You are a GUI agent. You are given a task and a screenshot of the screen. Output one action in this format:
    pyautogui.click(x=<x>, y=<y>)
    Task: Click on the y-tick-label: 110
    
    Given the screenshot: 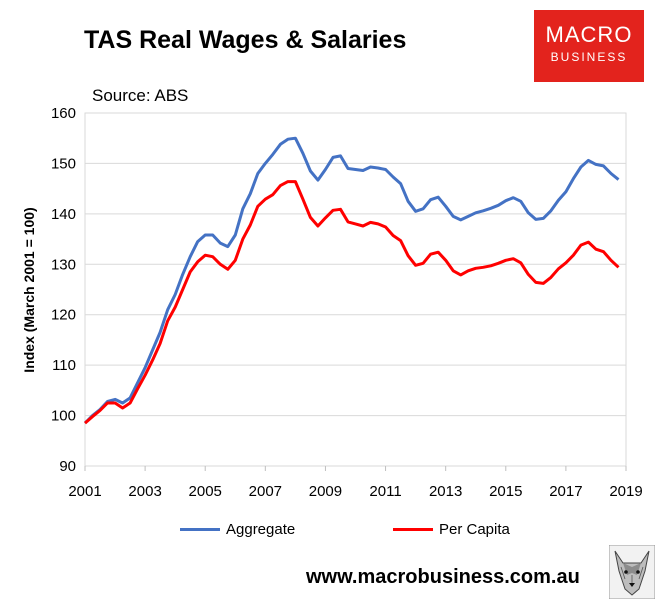 What is the action you would take?
    pyautogui.click(x=64, y=365)
    